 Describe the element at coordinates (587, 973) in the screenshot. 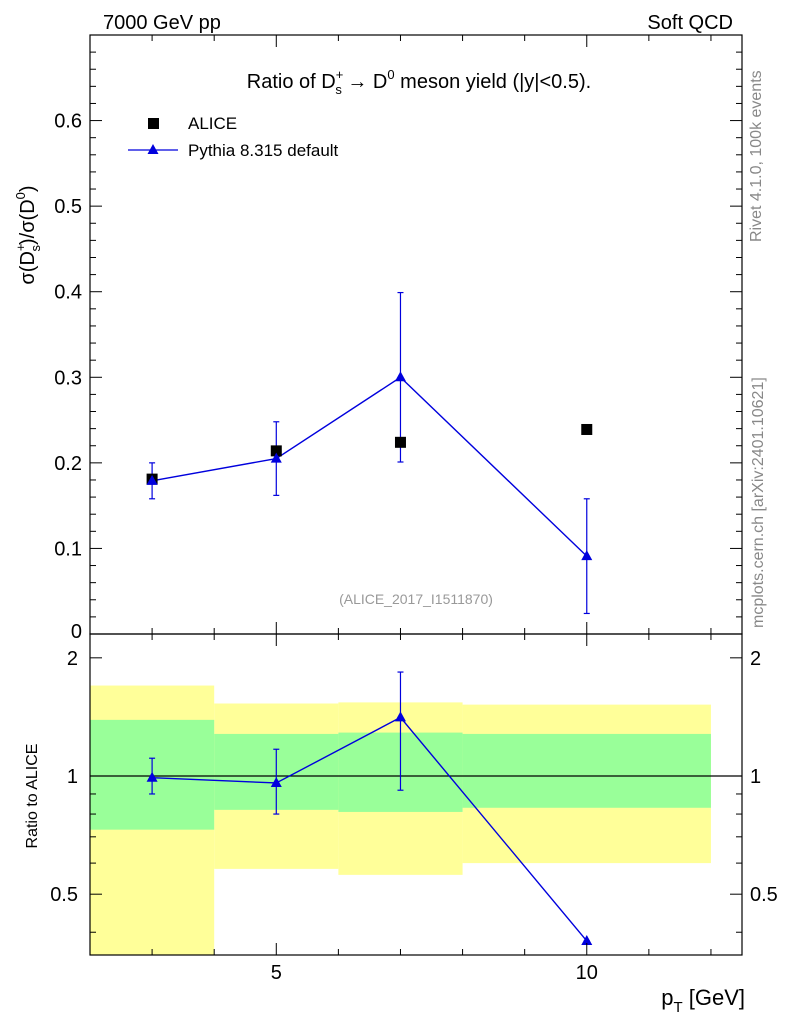

I see `x-tick-label: 10` at that location.